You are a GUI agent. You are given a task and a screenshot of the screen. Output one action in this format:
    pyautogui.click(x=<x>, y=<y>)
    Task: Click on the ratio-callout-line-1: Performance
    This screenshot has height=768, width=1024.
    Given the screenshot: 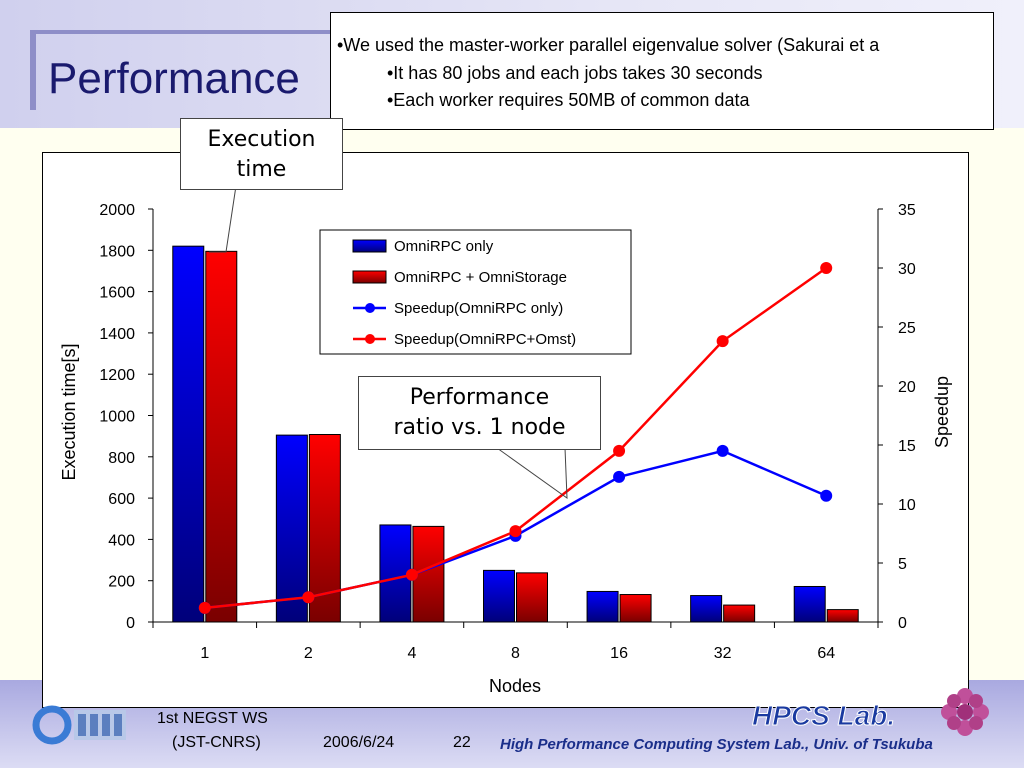 What is the action you would take?
    pyautogui.click(x=479, y=397)
    